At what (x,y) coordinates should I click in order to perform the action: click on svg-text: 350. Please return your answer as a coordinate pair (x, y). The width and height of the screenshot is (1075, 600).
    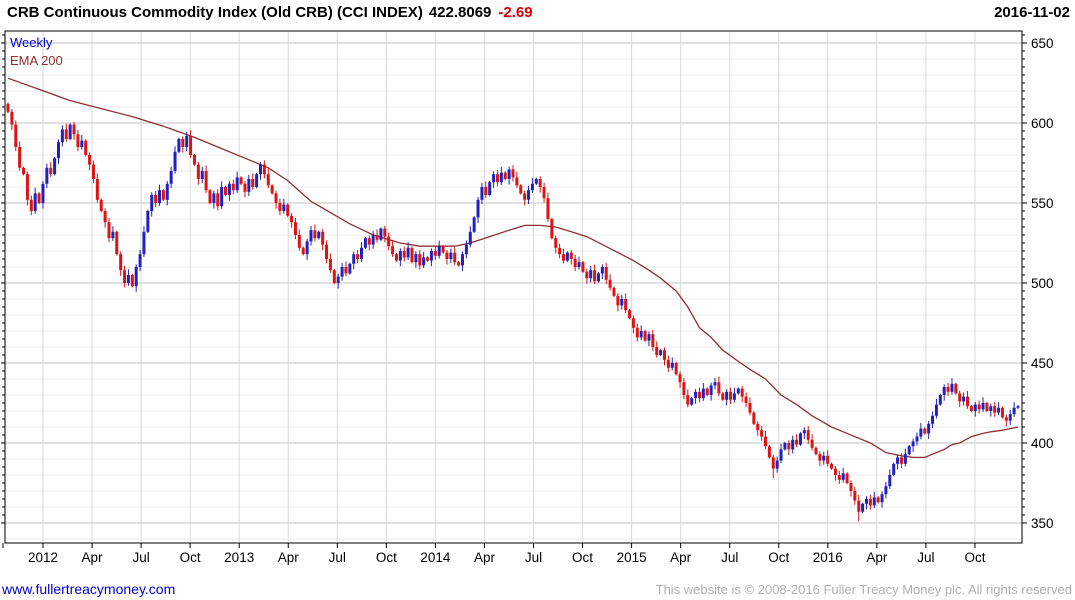
    Looking at the image, I should click on (1042, 523).